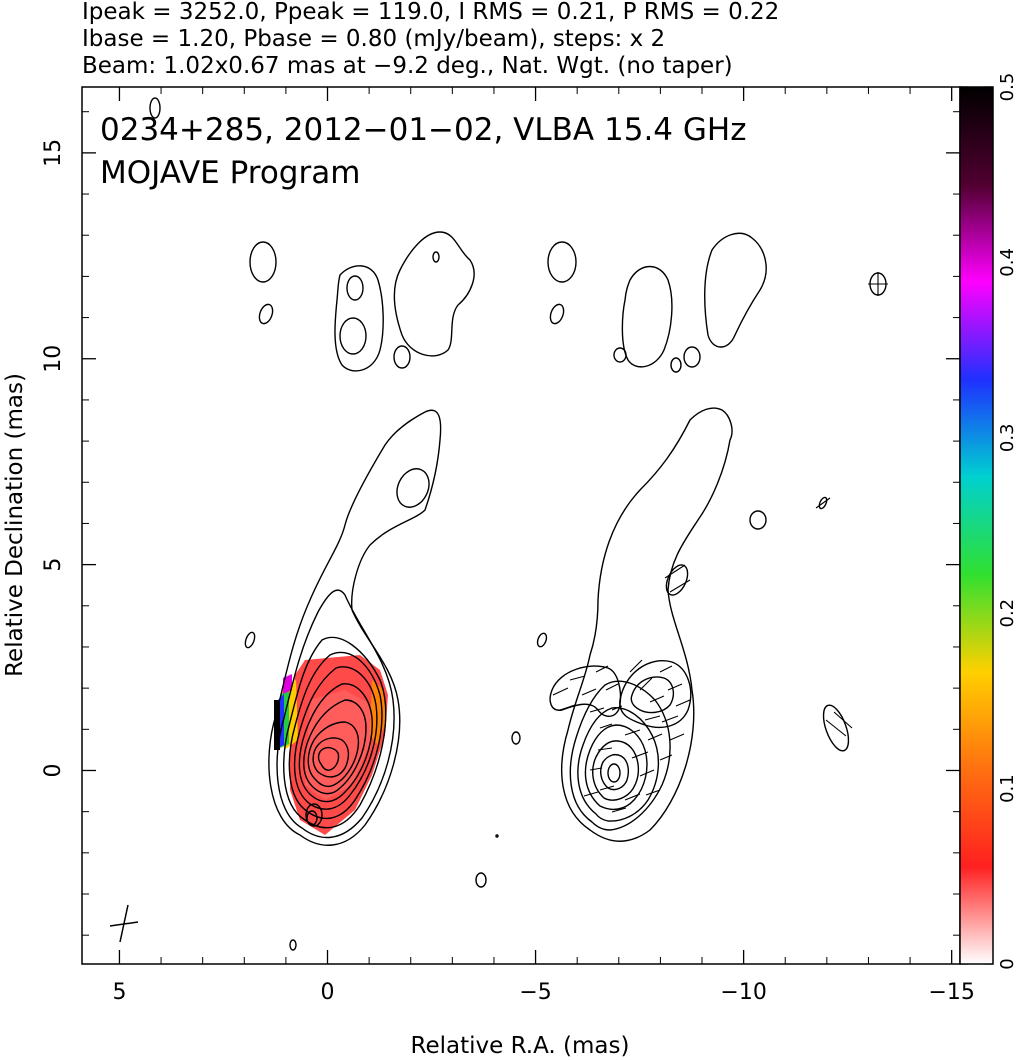  Describe the element at coordinates (1007, 262) in the screenshot. I see `colorbar-tick-label: 0.4` at that location.